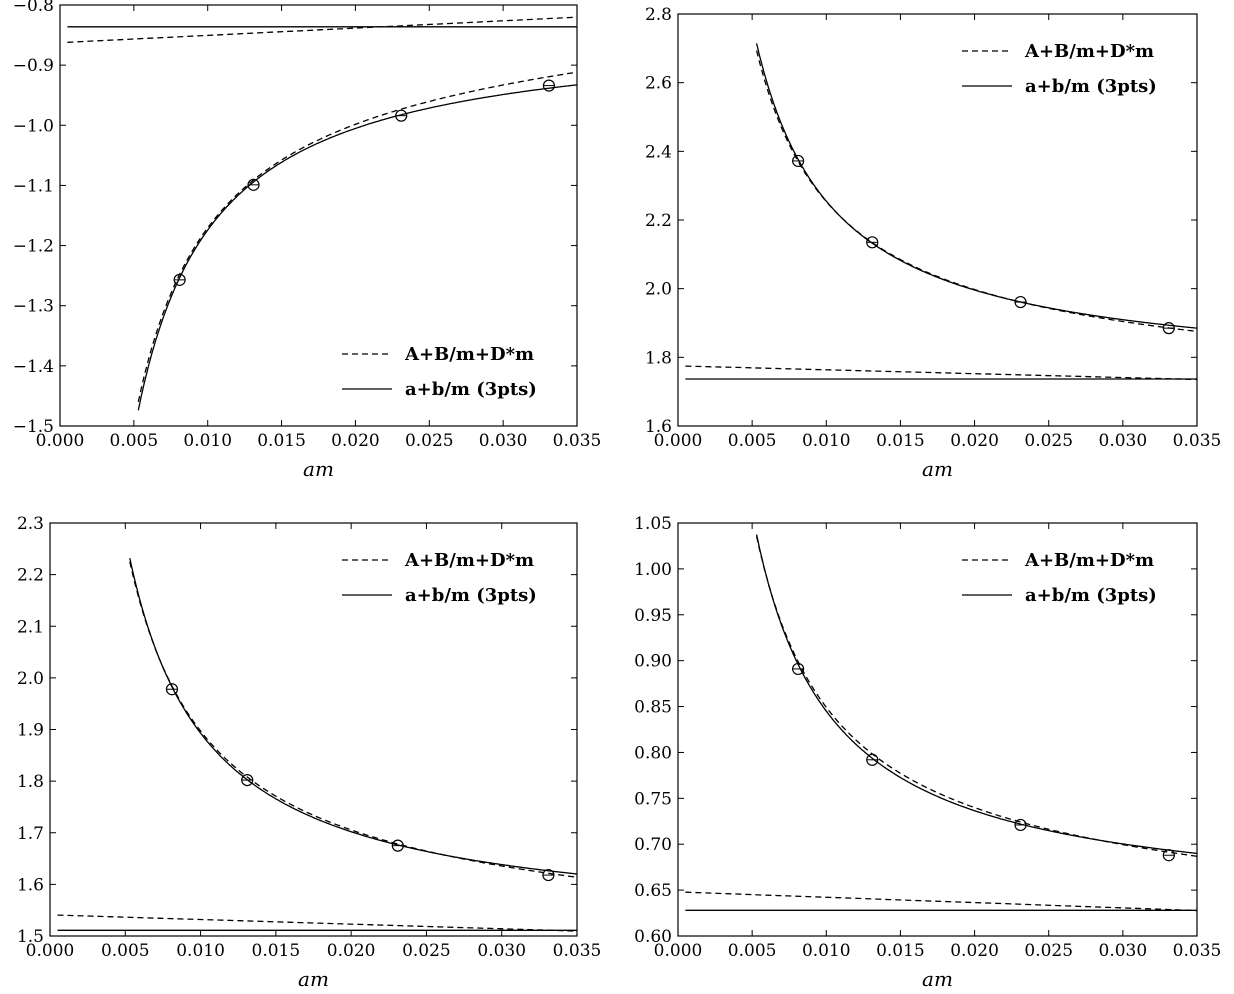 The width and height of the screenshot is (1234, 994). What do you see at coordinates (653, 524) in the screenshot?
I see `y-tick-label: 1.05` at bounding box center [653, 524].